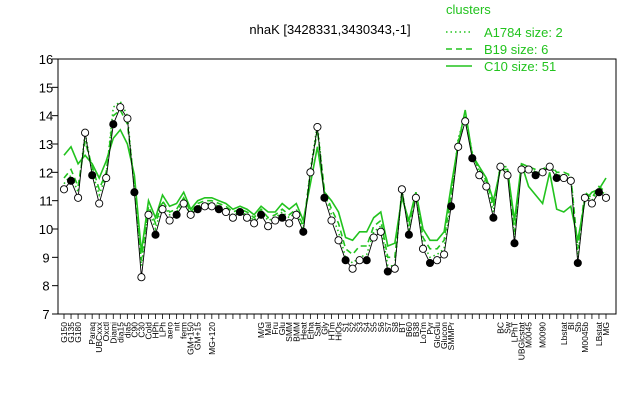  Describe the element at coordinates (374, 327) in the screenshot. I see `x-tick-label: S5` at that location.